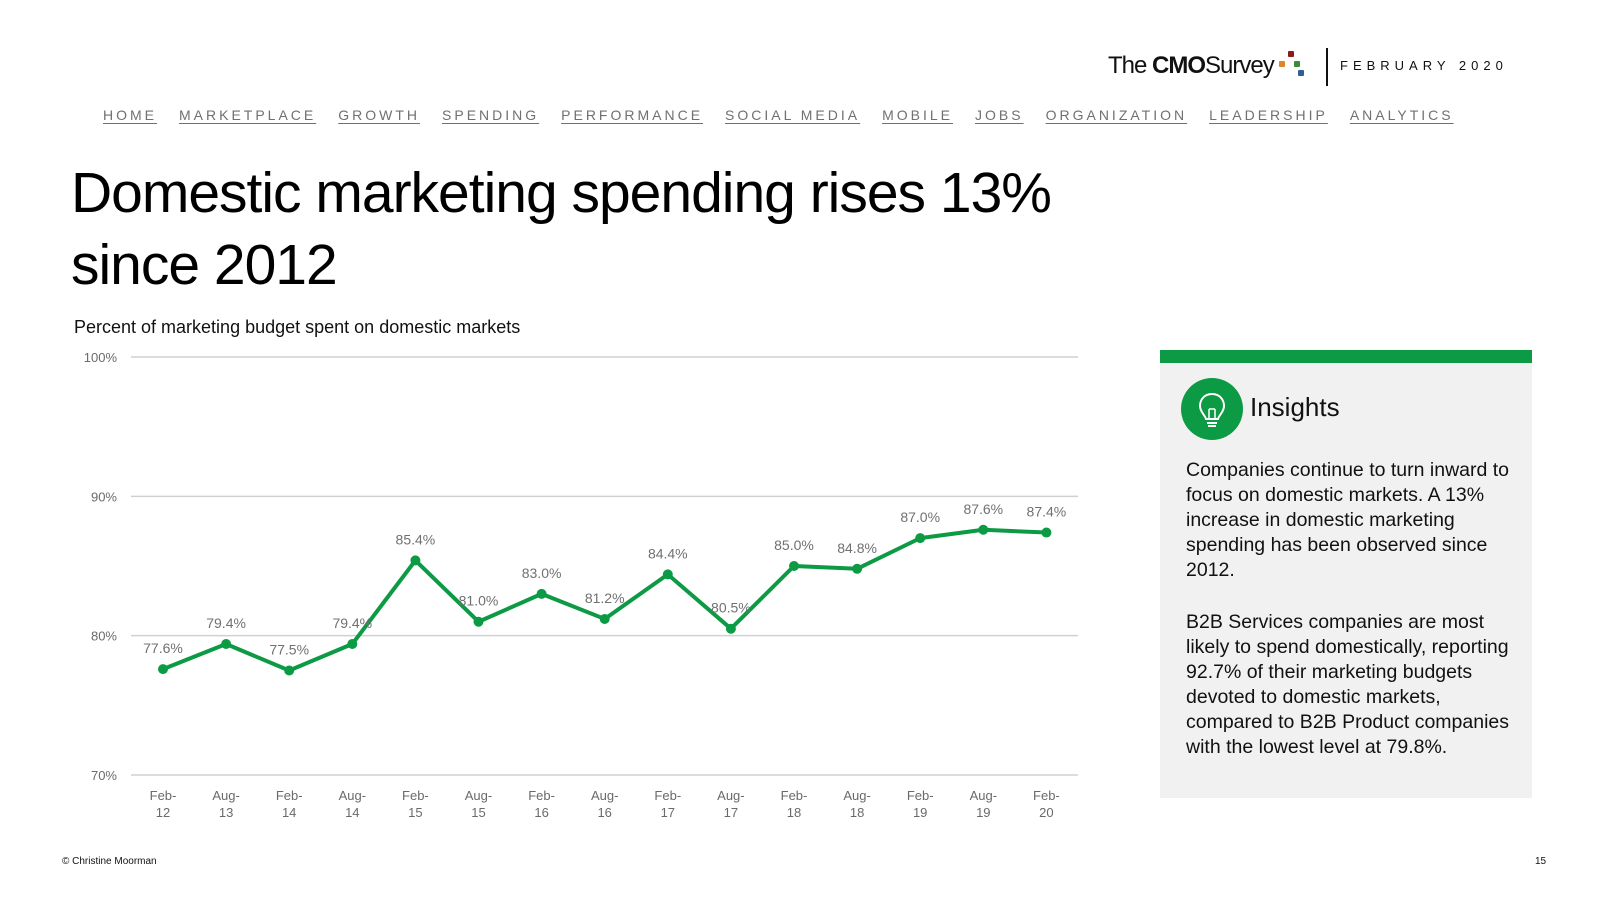 The width and height of the screenshot is (1600, 900). Describe the element at coordinates (920, 804) in the screenshot. I see `x-tick-label: Feb-19` at that location.